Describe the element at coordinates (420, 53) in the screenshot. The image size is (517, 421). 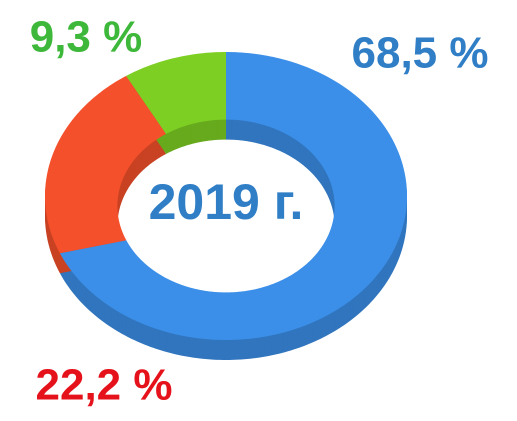
I see `value-label: 68,5 %` at that location.